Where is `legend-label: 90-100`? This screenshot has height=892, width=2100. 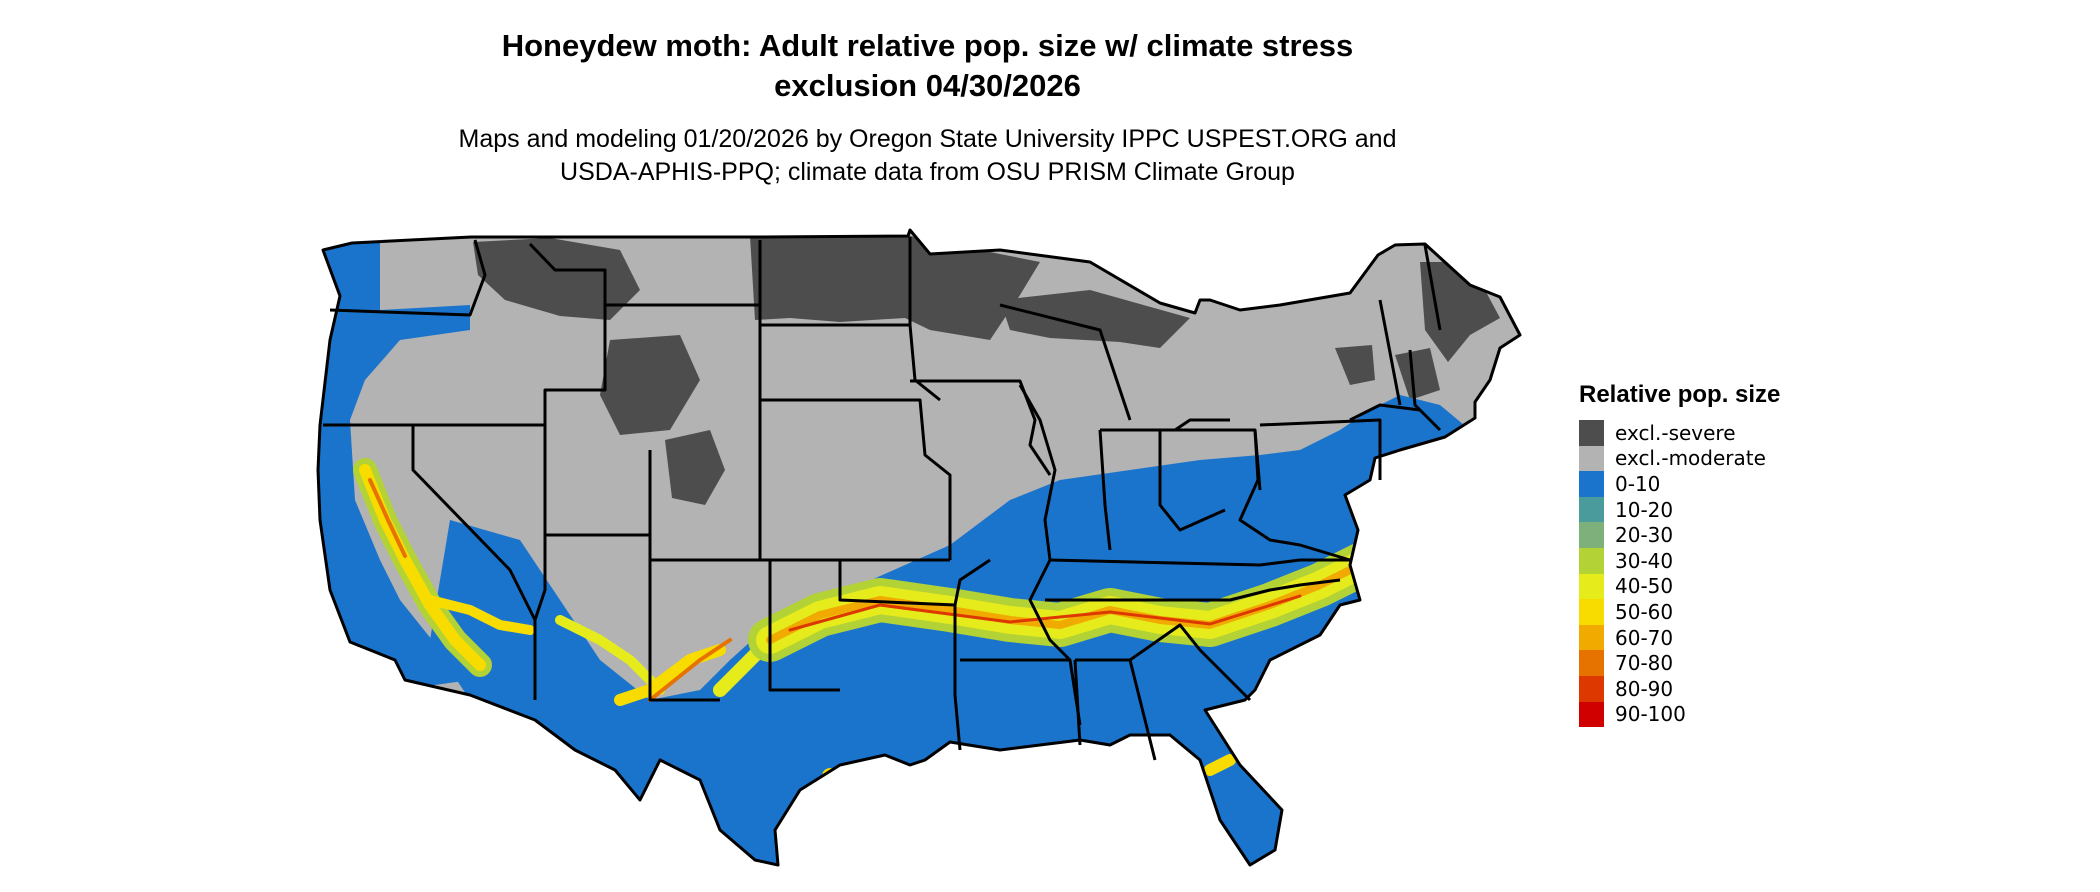 legend-label: 90-100 is located at coordinates (1650, 714).